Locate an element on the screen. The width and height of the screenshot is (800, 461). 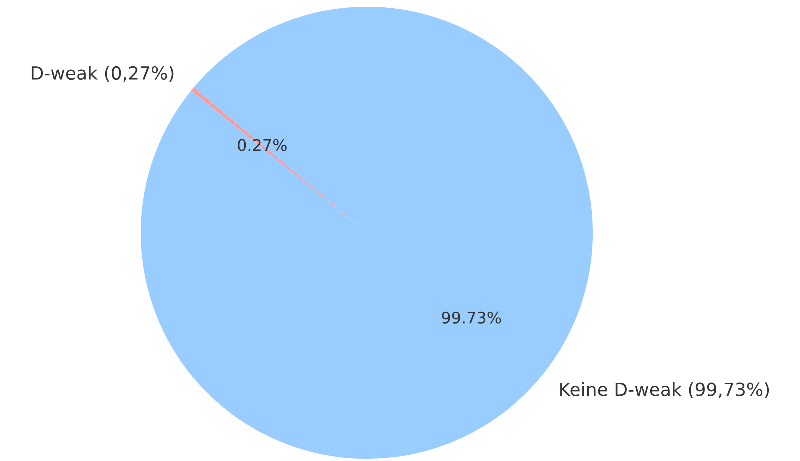
slice-label: Keine D-weak (99,73%) is located at coordinates (665, 390).